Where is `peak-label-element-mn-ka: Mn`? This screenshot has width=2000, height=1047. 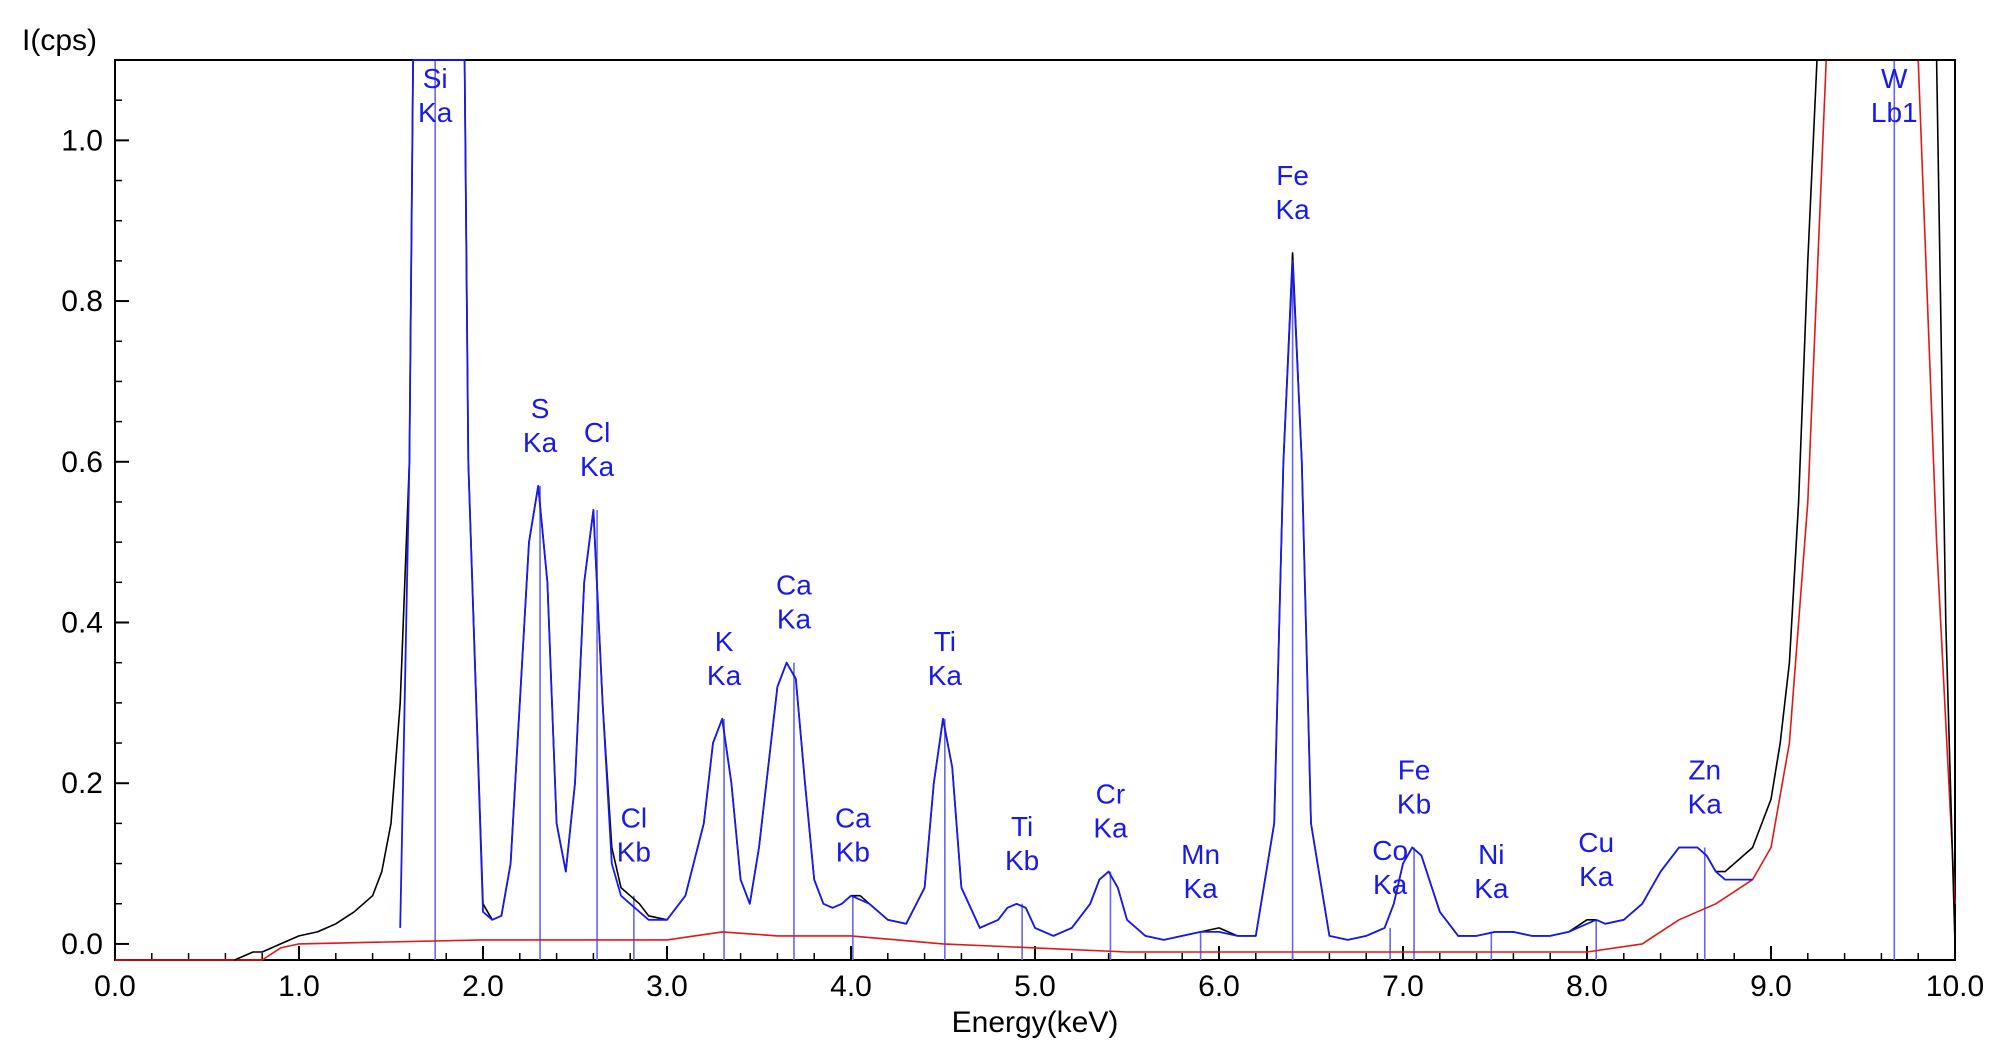 peak-label-element-mn-ka: Mn is located at coordinates (1200, 854).